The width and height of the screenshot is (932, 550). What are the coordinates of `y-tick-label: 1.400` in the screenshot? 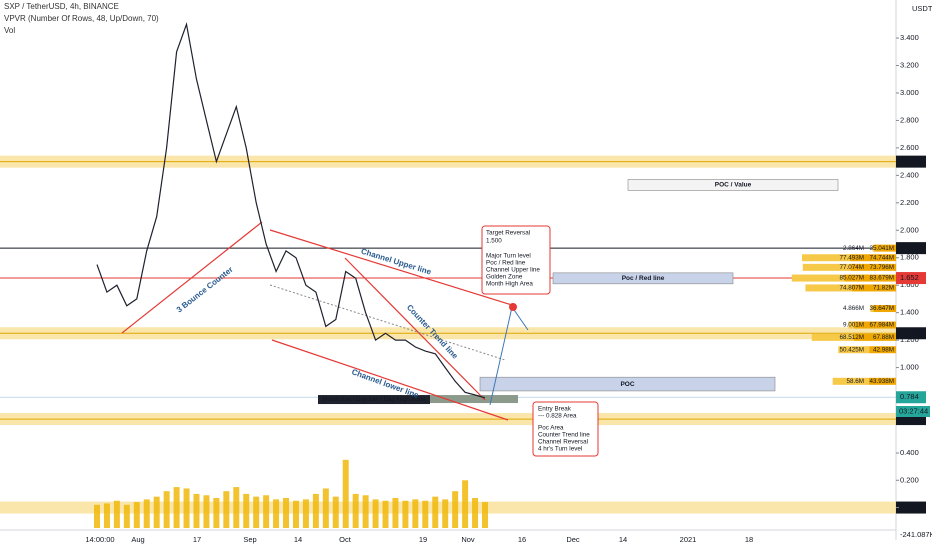 It's located at (909, 312).